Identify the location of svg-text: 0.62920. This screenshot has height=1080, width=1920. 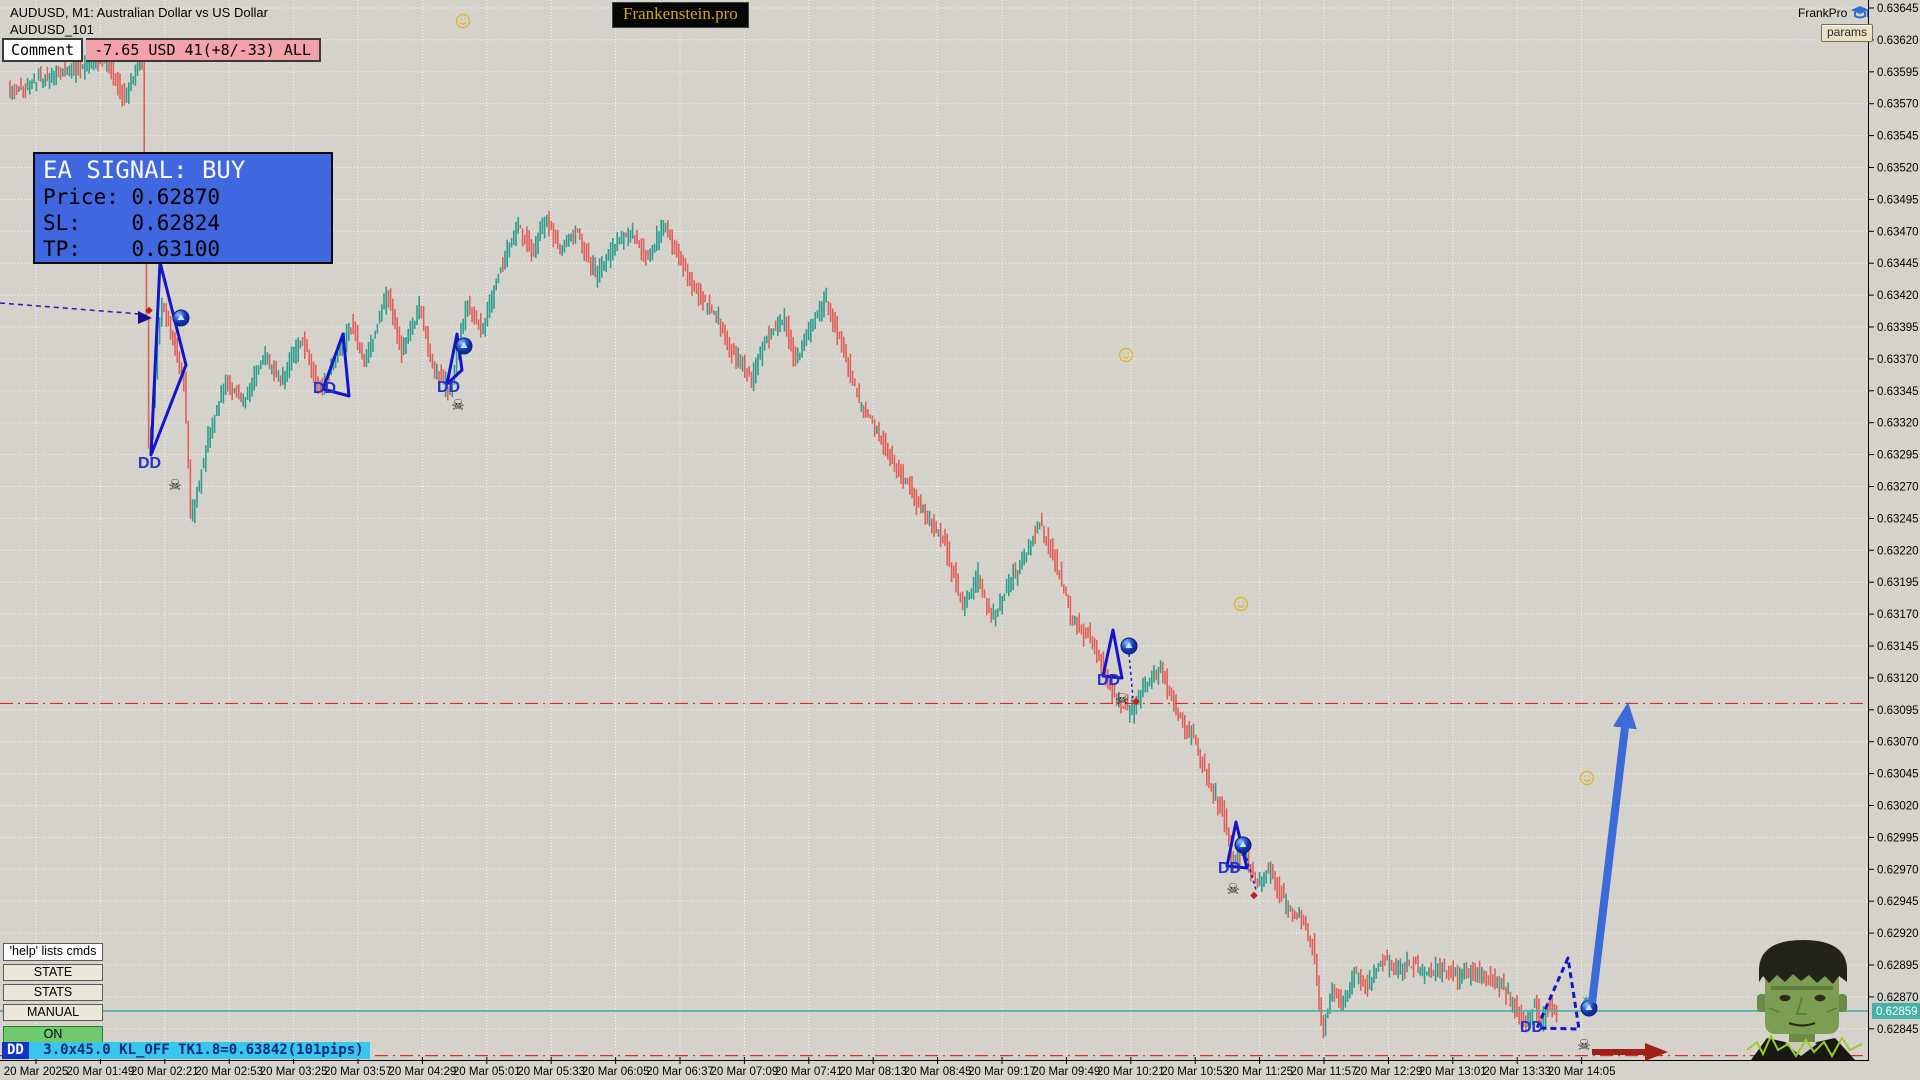
(1898, 934).